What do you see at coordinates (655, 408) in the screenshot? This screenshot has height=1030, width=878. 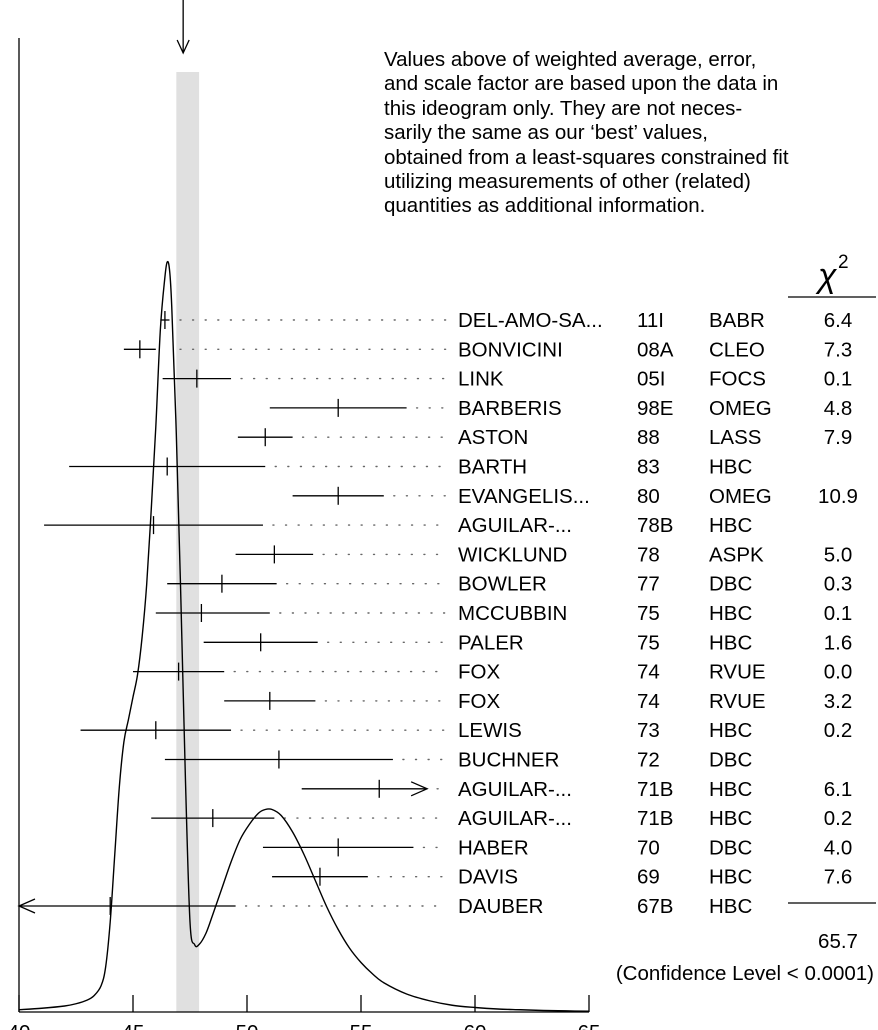 I see `measurement-document: 98E` at bounding box center [655, 408].